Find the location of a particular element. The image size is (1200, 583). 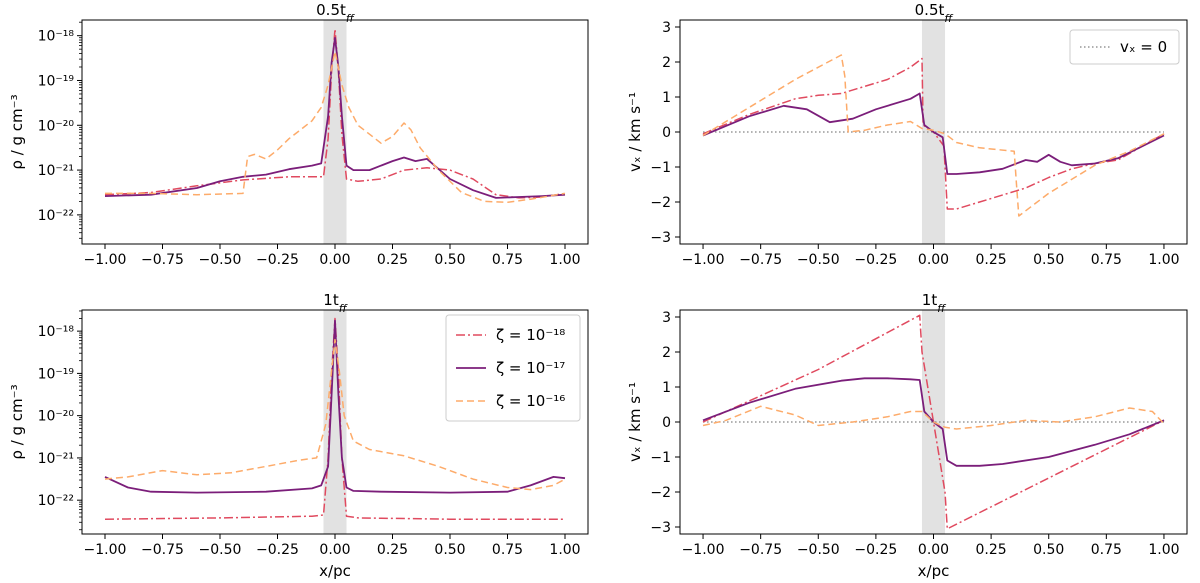

legend-label-zeta_1e18: ζ = 10⁻¹⁸ is located at coordinates (530, 335).